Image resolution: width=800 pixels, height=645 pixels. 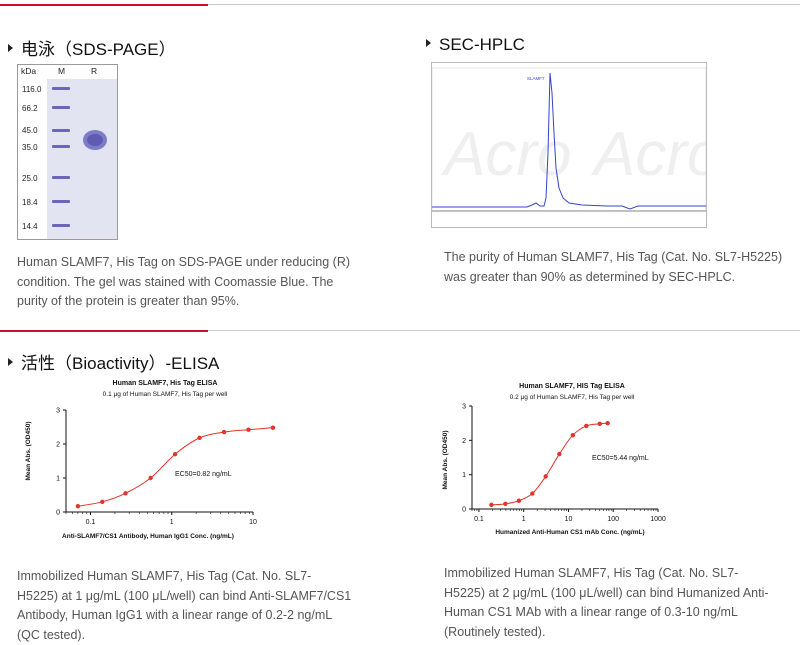 What do you see at coordinates (30, 130) in the screenshot?
I see `gel-marker-label: 45.0` at bounding box center [30, 130].